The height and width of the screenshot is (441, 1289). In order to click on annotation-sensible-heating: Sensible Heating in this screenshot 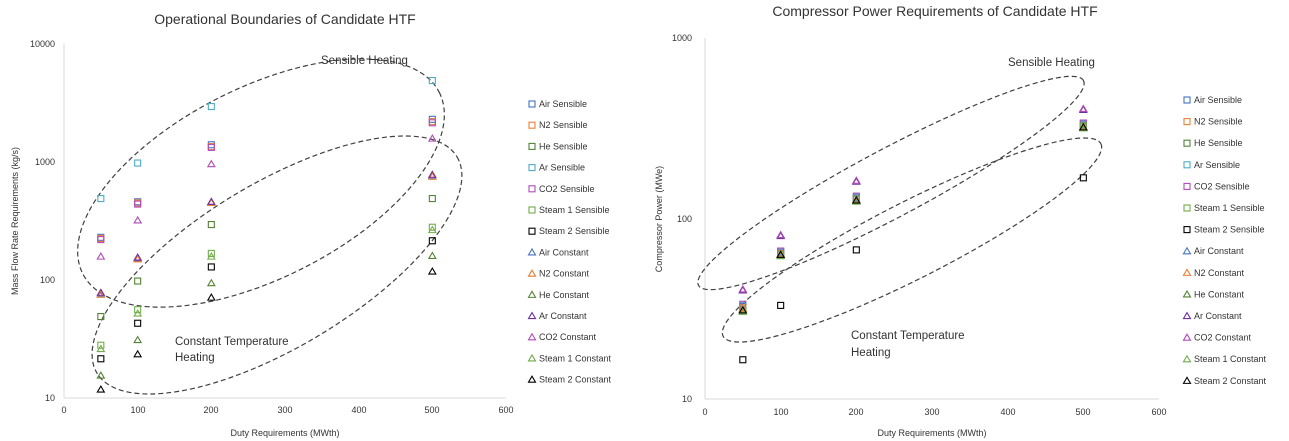, I will do `click(364, 61)`.